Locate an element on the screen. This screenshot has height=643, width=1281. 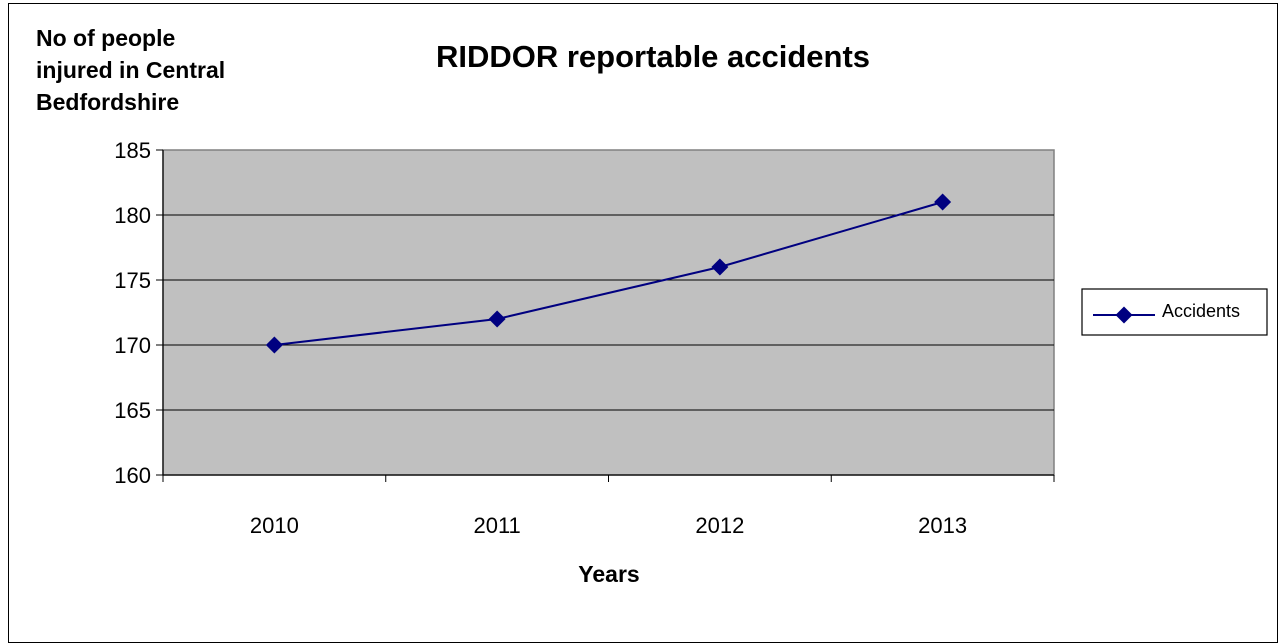
x-axis-label: Years is located at coordinates (608, 574).